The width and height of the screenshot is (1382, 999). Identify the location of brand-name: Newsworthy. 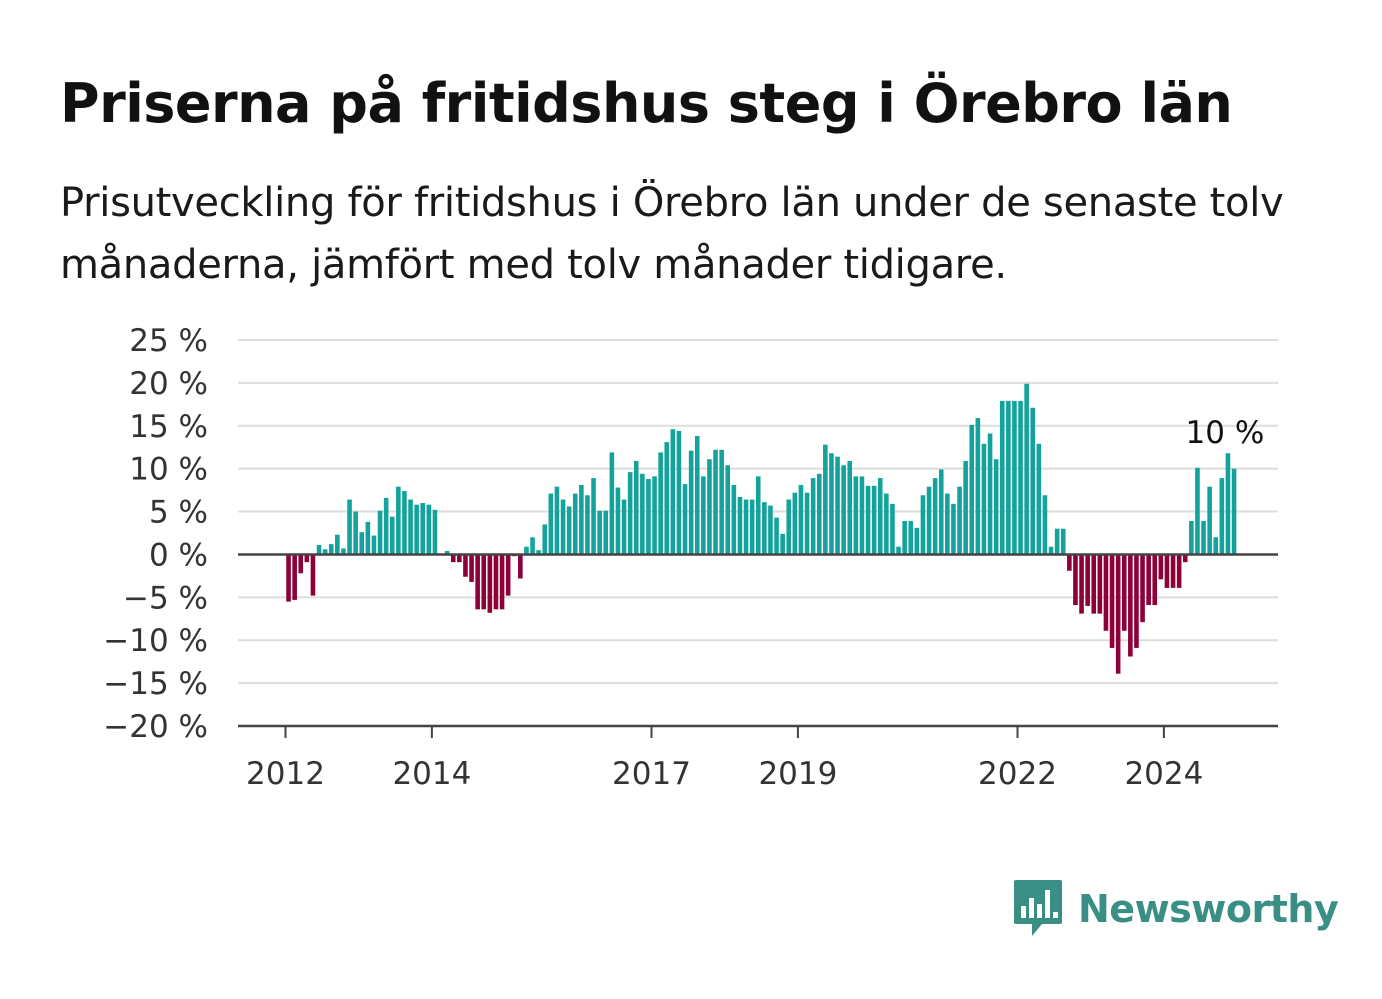
(1208, 909).